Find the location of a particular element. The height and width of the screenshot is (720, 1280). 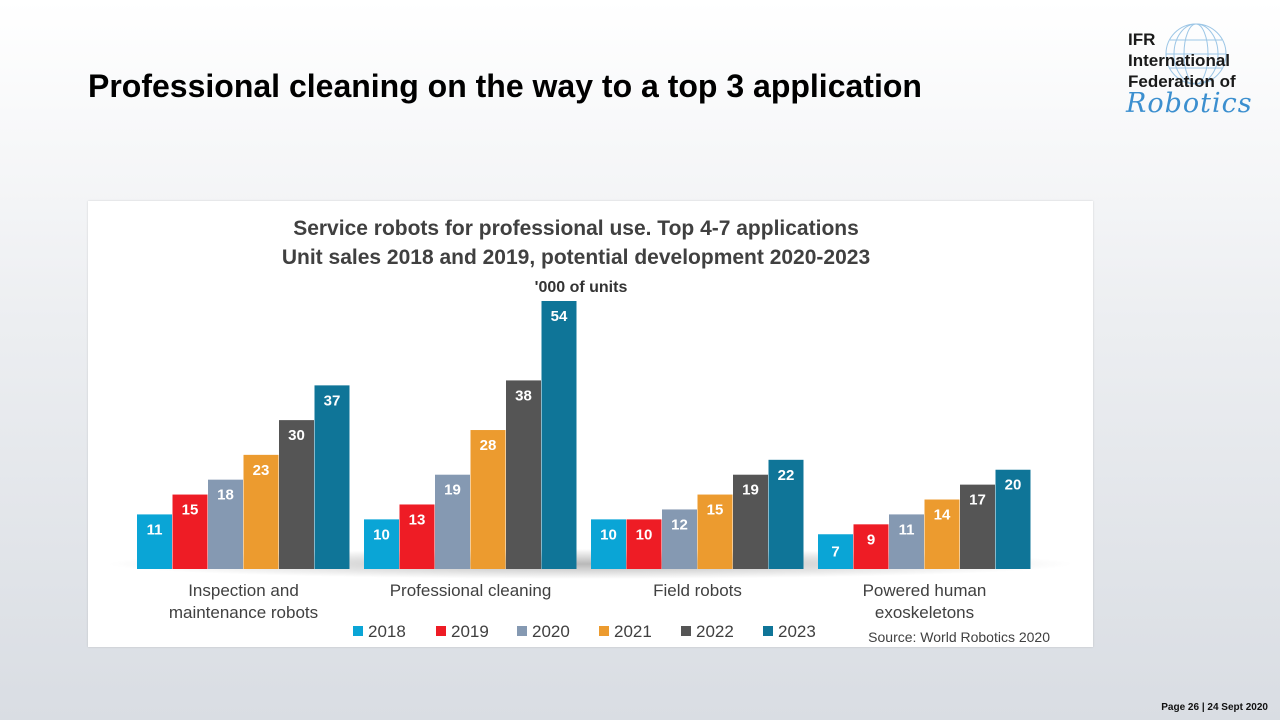

legend-label-2022: 2022 is located at coordinates (715, 631).